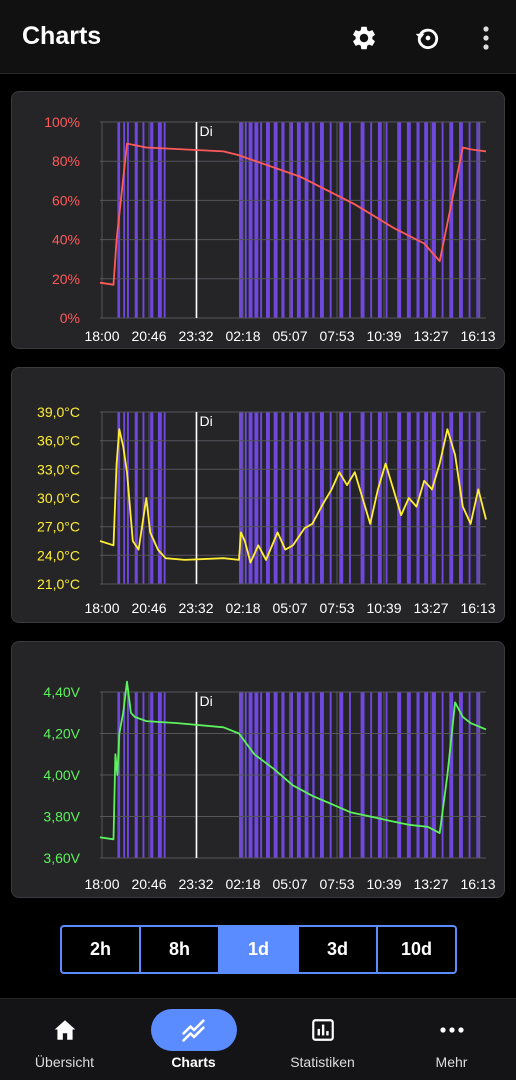  I want to click on range-option-1d: 1d, so click(259, 949).